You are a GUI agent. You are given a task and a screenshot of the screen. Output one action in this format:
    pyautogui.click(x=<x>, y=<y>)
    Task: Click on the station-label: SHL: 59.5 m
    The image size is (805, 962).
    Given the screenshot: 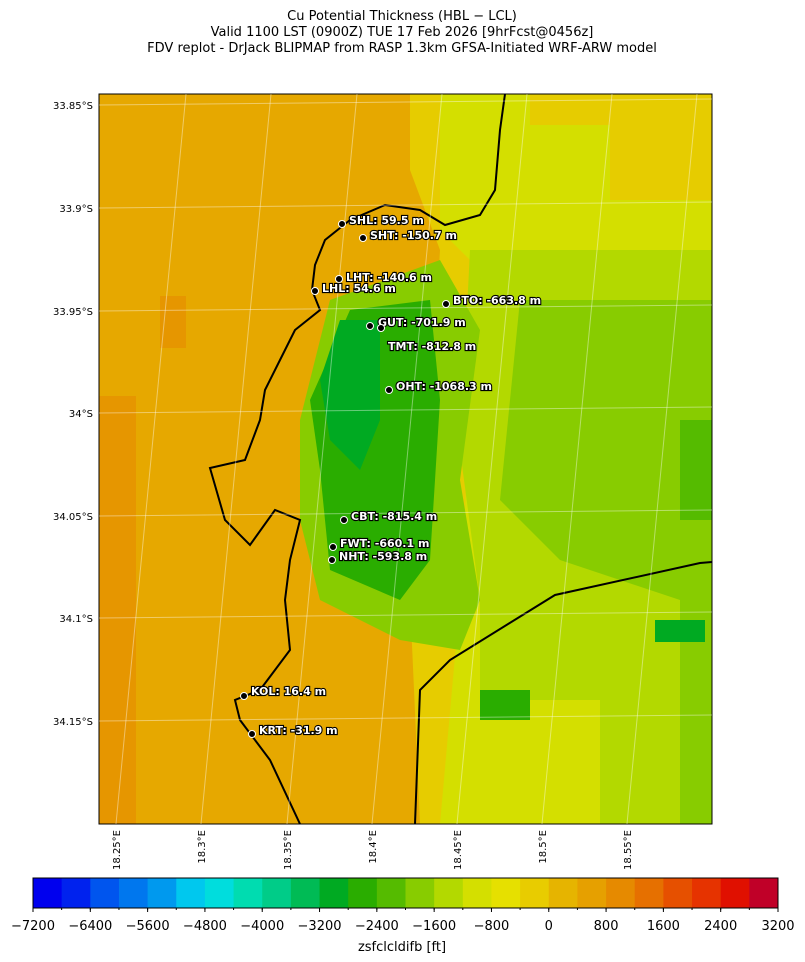 What is the action you would take?
    pyautogui.click(x=386, y=220)
    